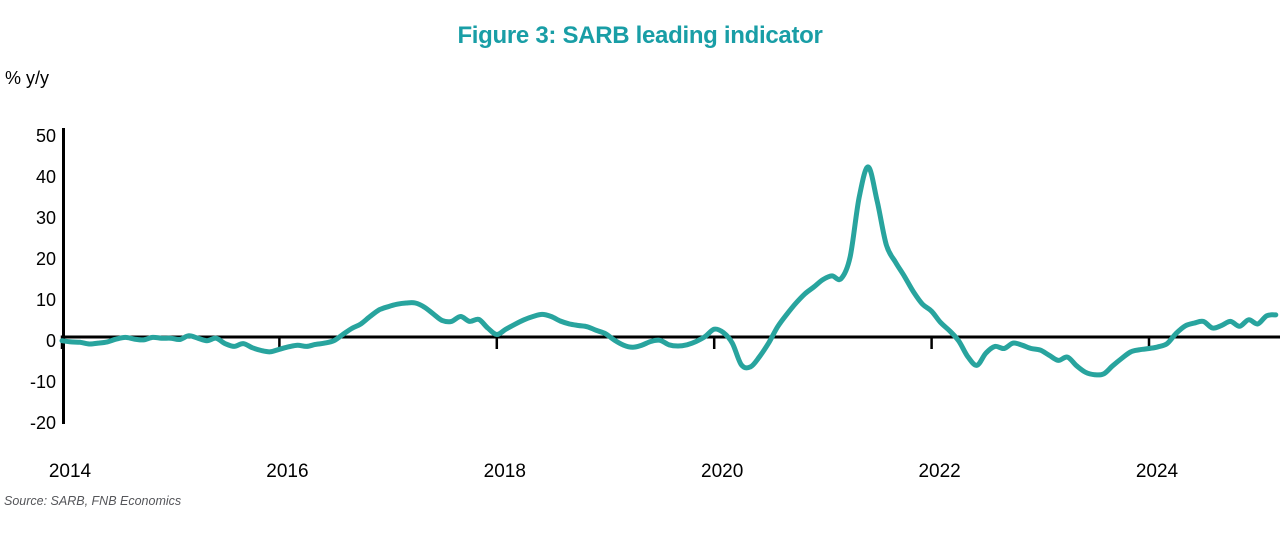 Image resolution: width=1280 pixels, height=544 pixels. Describe the element at coordinates (43, 423) in the screenshot. I see `y-tick-label--20: -20` at that location.